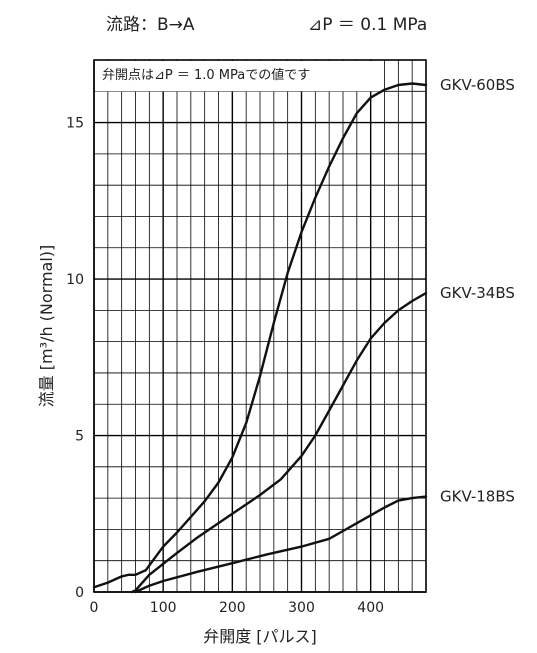 This screenshot has height=653, width=537. What do you see at coordinates (281, 544) in the screenshot?
I see `series-line-gkv-18bs` at bounding box center [281, 544].